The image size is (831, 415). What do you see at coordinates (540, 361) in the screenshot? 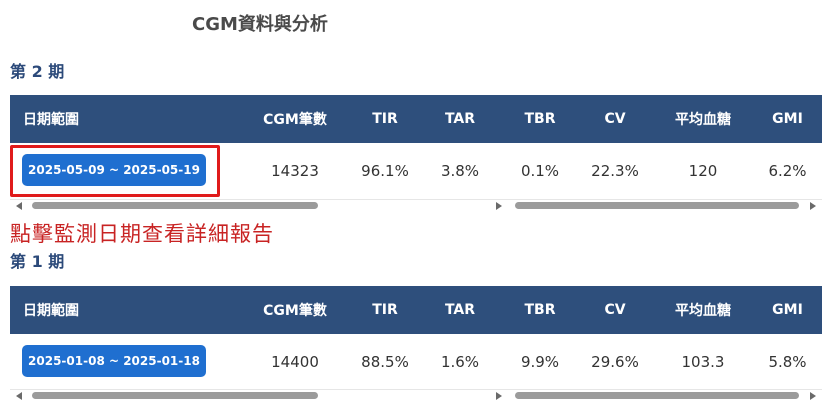
I see `tbr-cell: 9.9%` at bounding box center [540, 361].